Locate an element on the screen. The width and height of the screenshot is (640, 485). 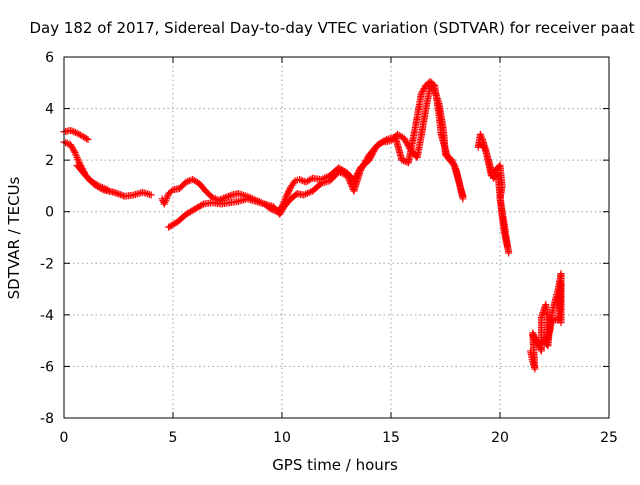
y-tick-label: -2 is located at coordinates (47, 264).